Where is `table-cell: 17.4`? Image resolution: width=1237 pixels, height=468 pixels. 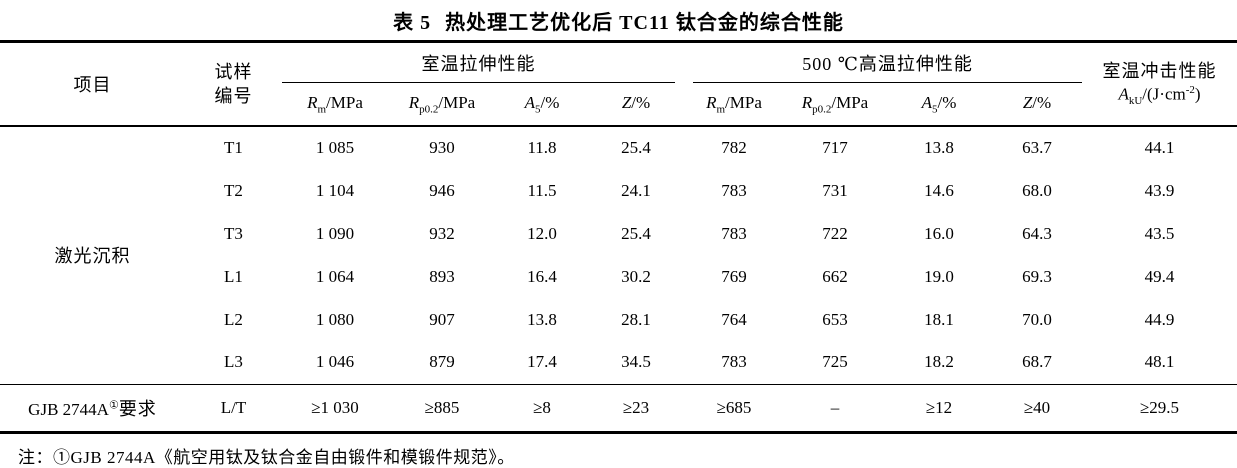 table-cell: 17.4 is located at coordinates (542, 362).